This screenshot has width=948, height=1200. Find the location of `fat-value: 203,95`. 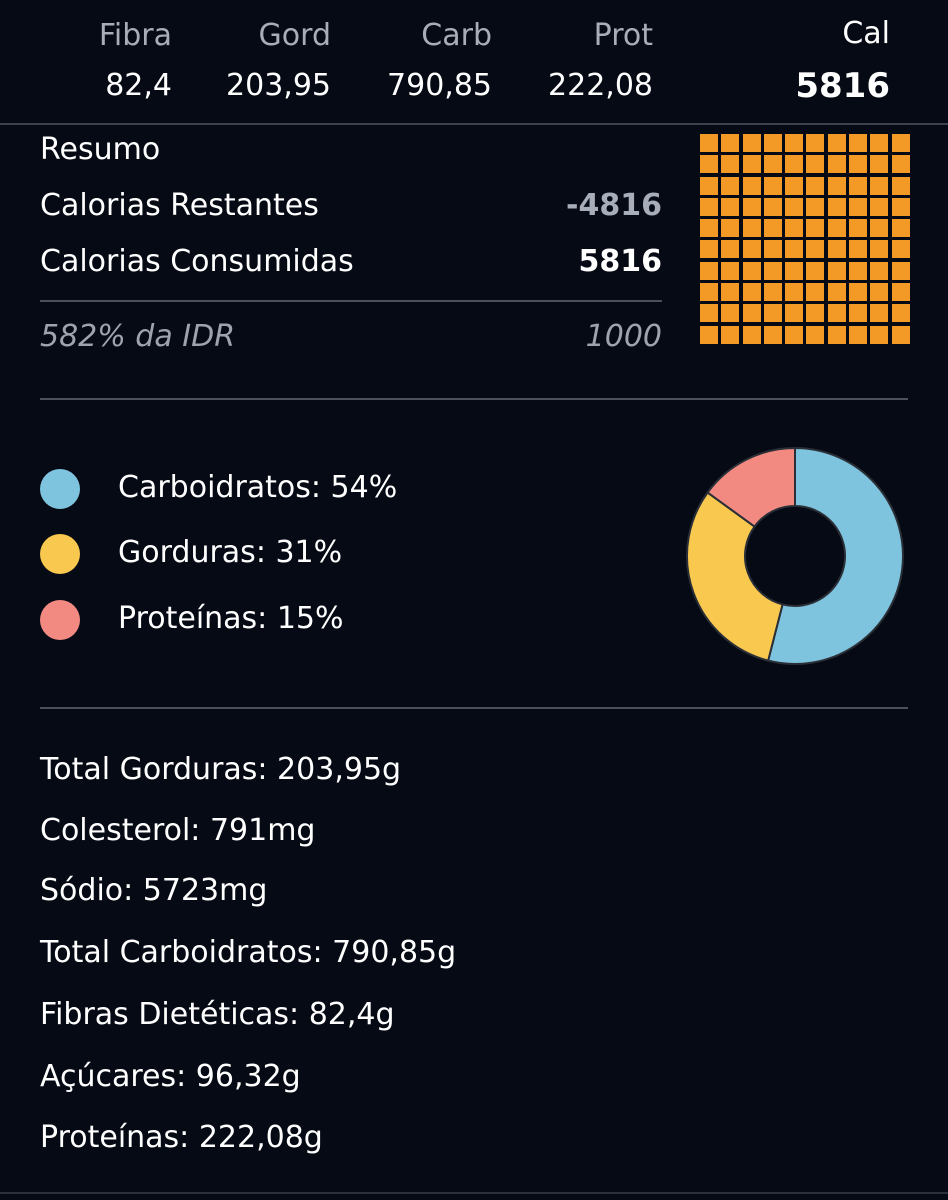

fat-value: 203,95 is located at coordinates (278, 85).